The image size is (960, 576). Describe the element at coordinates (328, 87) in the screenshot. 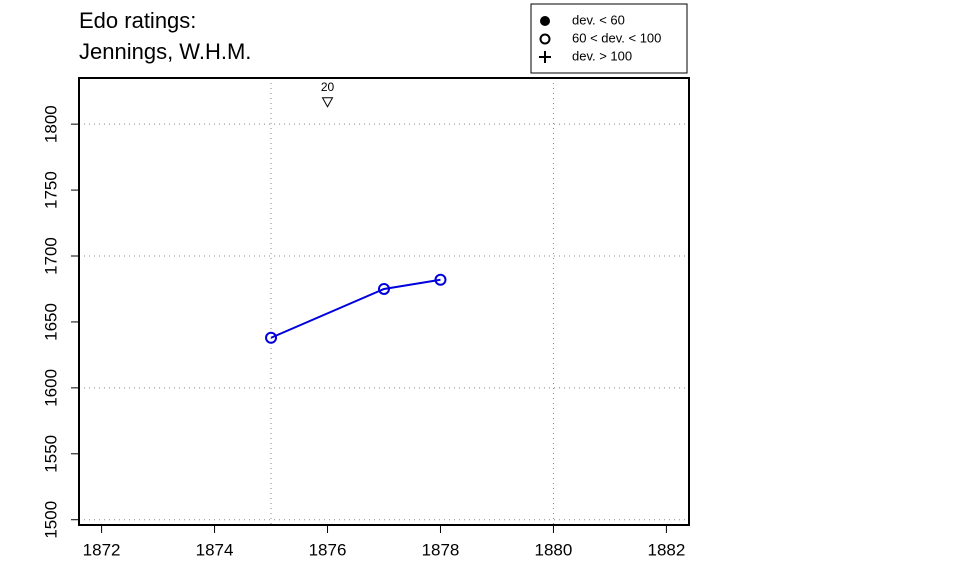

I see `annotation-label: 20` at that location.